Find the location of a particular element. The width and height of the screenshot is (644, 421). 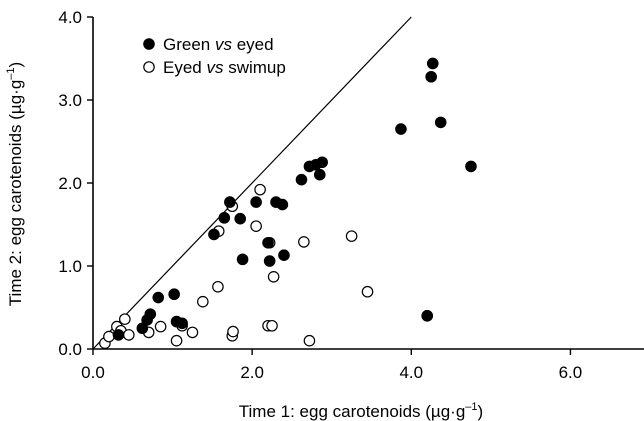

x-axis-title-post: ) is located at coordinates (481, 411).